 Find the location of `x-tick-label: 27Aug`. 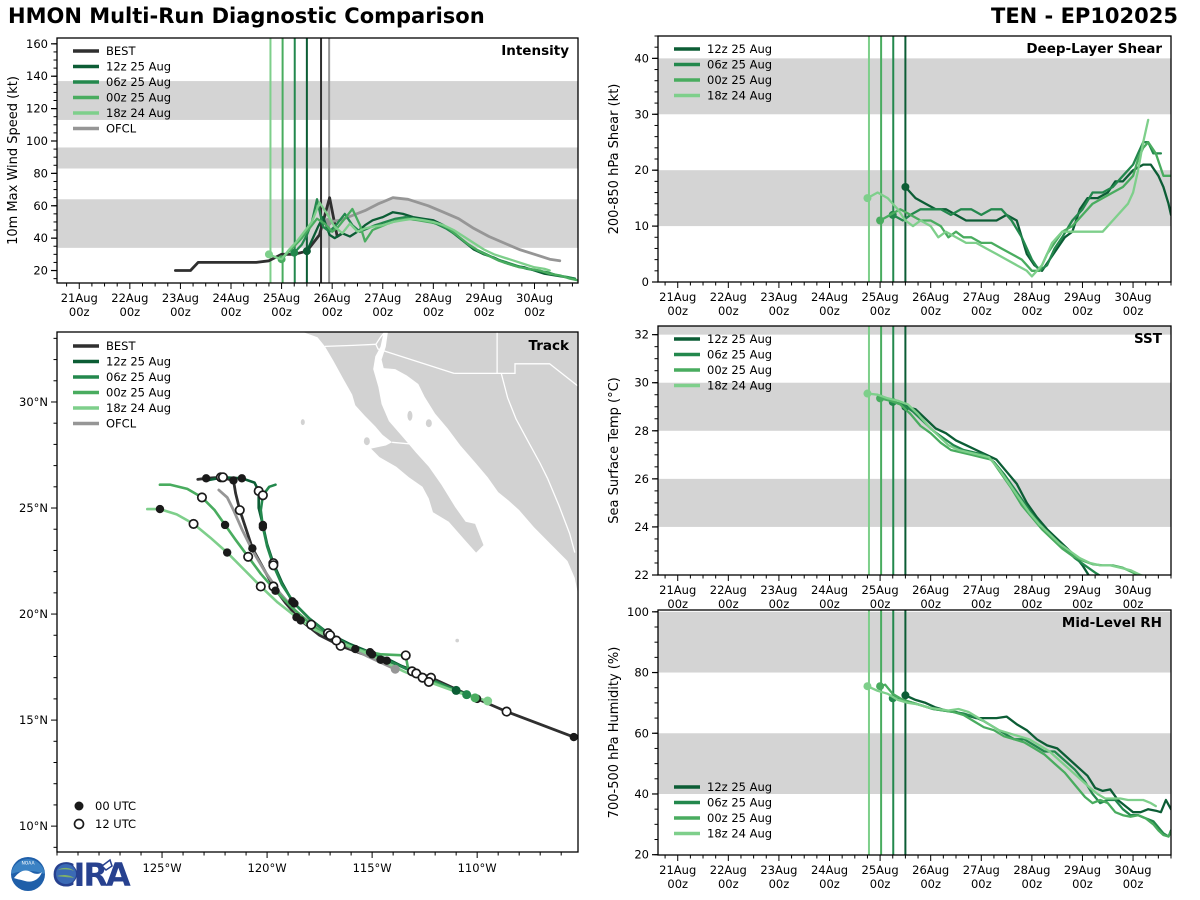

x-tick-label: 27Aug is located at coordinates (382, 298).